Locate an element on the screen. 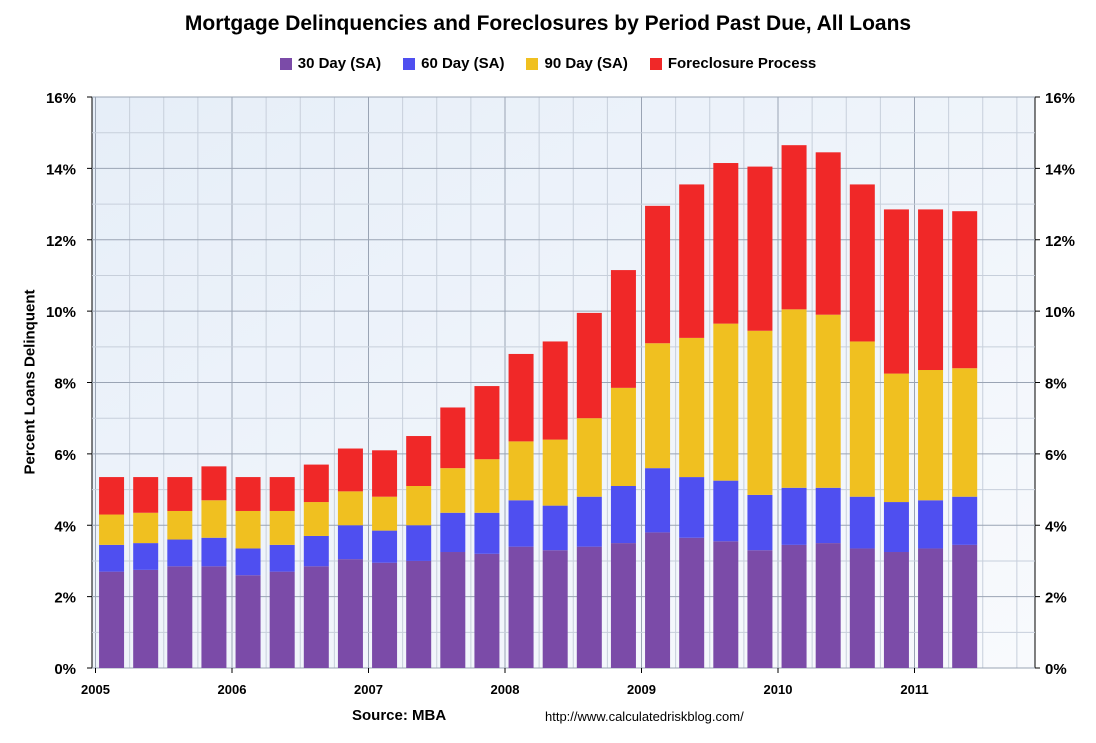 This screenshot has height=743, width=1096. url-label: http://www.calculatedriskblog.com/ is located at coordinates (644, 716).